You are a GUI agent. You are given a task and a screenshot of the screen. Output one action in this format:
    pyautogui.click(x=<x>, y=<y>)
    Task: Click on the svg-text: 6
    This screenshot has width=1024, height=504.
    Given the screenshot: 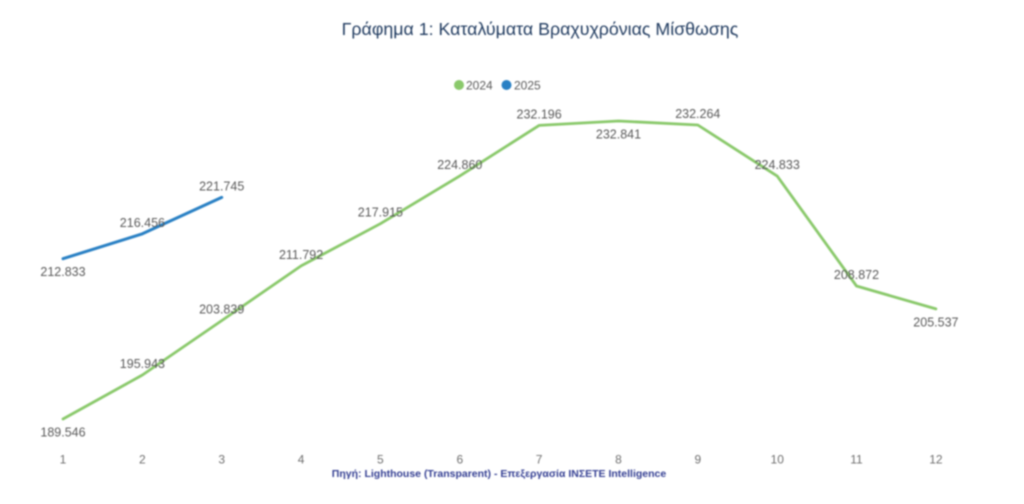 What is the action you would take?
    pyautogui.click(x=459, y=460)
    